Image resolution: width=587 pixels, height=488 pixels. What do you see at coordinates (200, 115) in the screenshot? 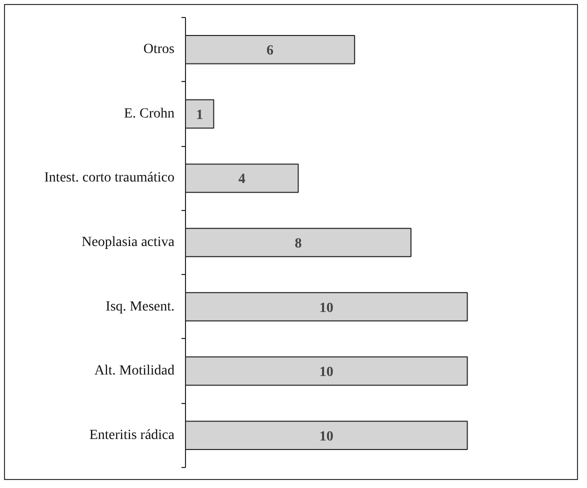
I see `data-label: 1` at bounding box center [200, 115].